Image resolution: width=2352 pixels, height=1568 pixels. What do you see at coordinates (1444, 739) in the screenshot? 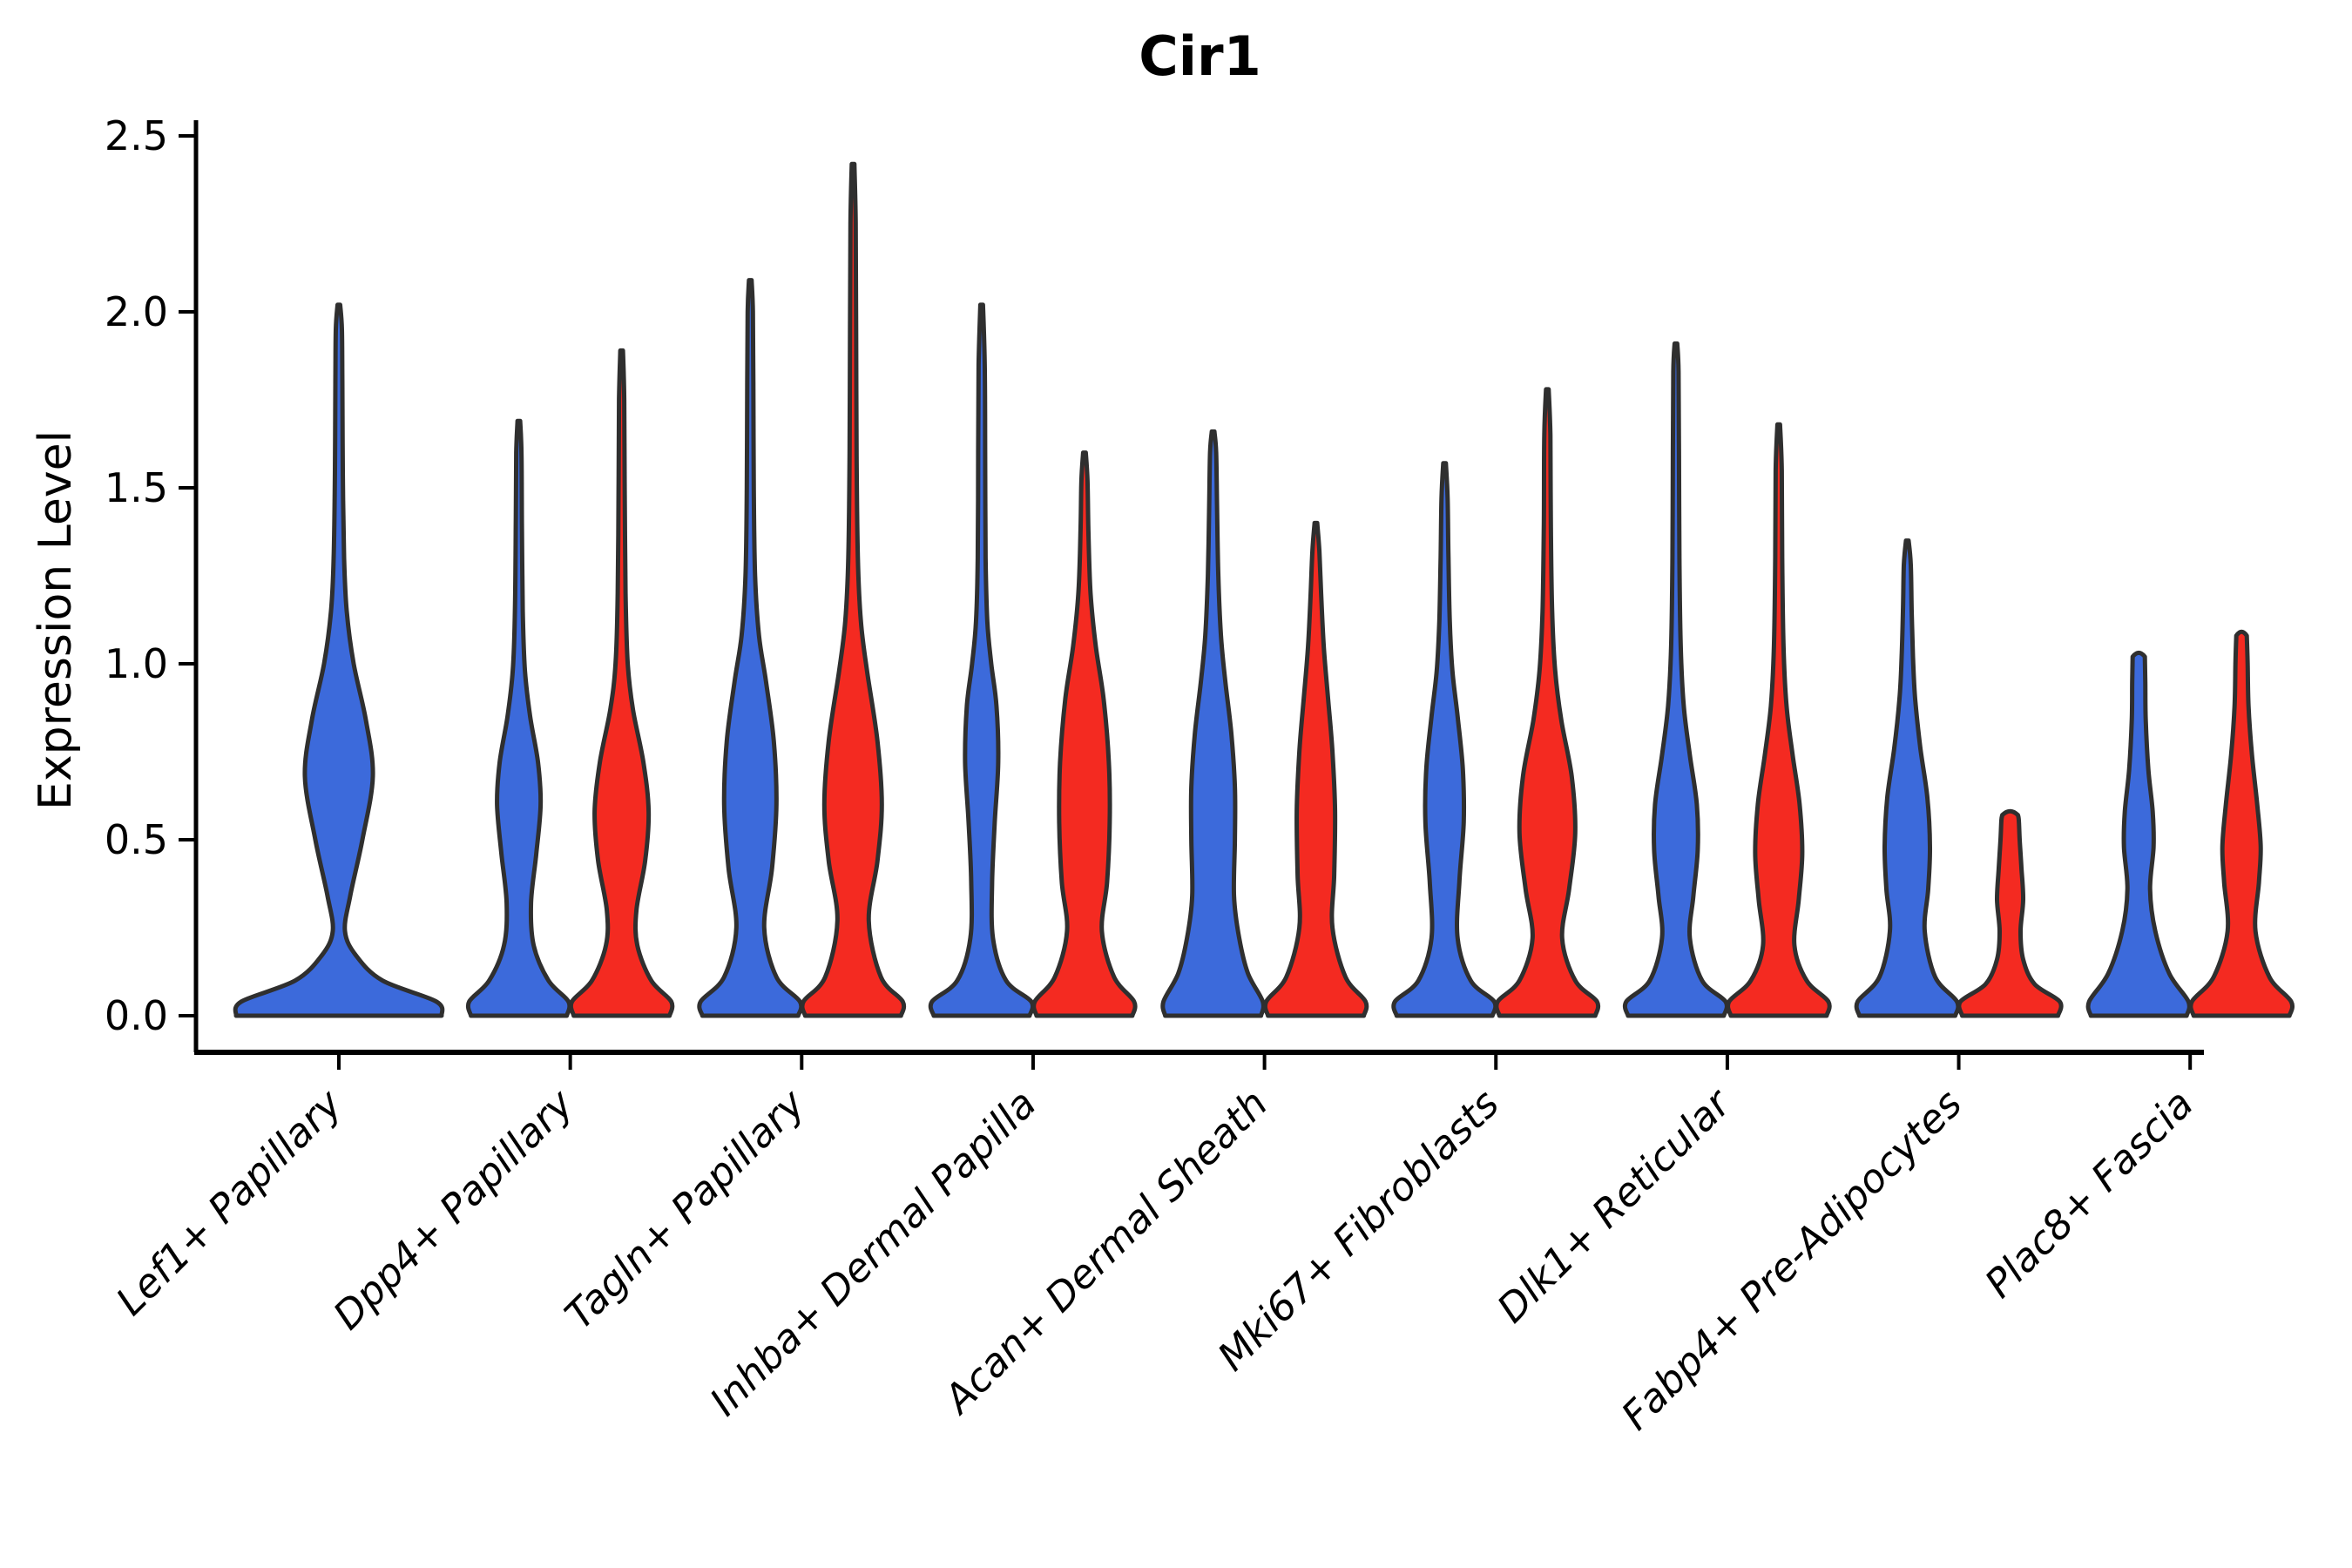
I see `violin-mki67-fibroblasts-blue` at bounding box center [1444, 739].